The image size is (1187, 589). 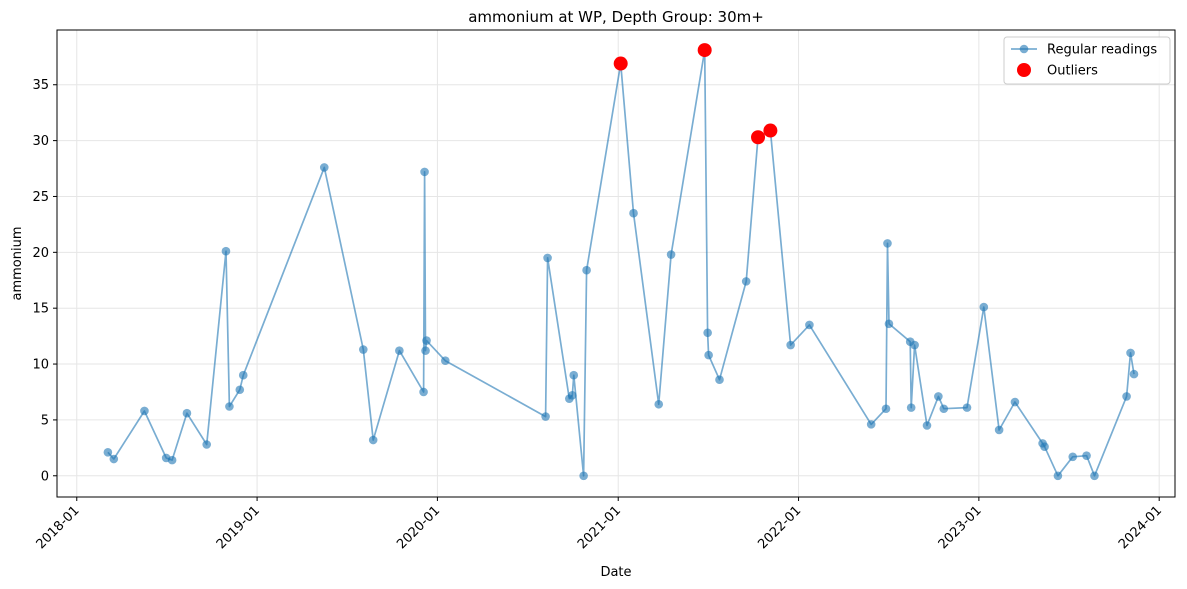 I want to click on x-axis-title: Date, so click(x=615, y=572).